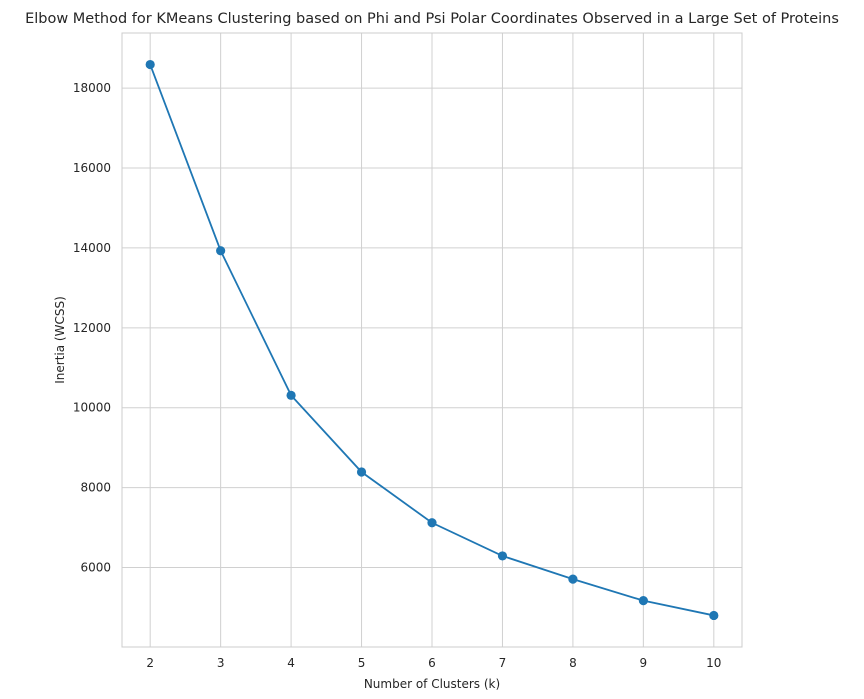  What do you see at coordinates (713, 663) in the screenshot?
I see `x-tick-label: 10` at bounding box center [713, 663].